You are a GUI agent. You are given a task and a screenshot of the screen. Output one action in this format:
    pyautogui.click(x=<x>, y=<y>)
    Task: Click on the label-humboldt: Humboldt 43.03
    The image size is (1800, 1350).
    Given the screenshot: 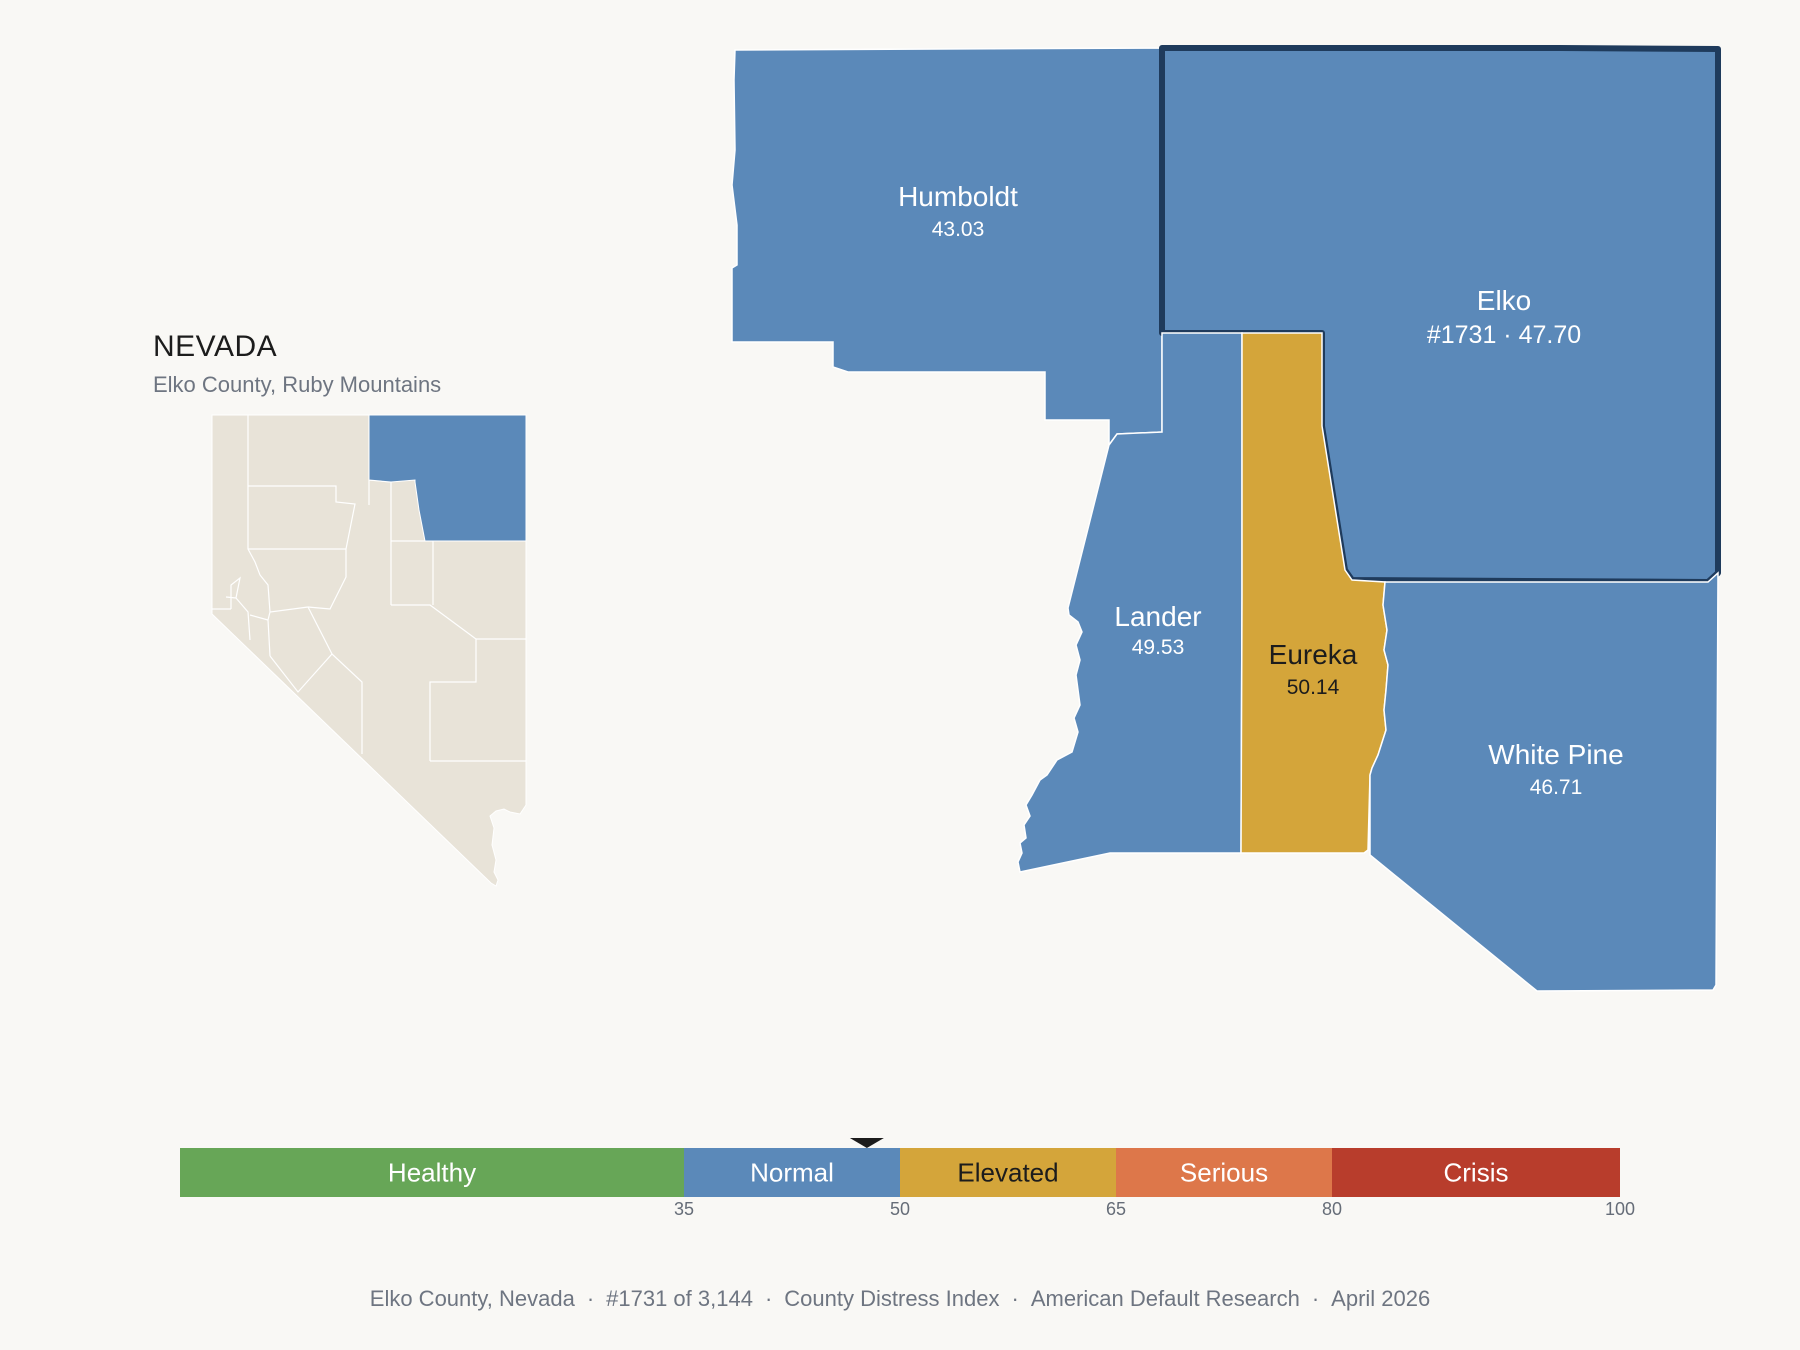 What is the action you would take?
    pyautogui.click(x=958, y=211)
    